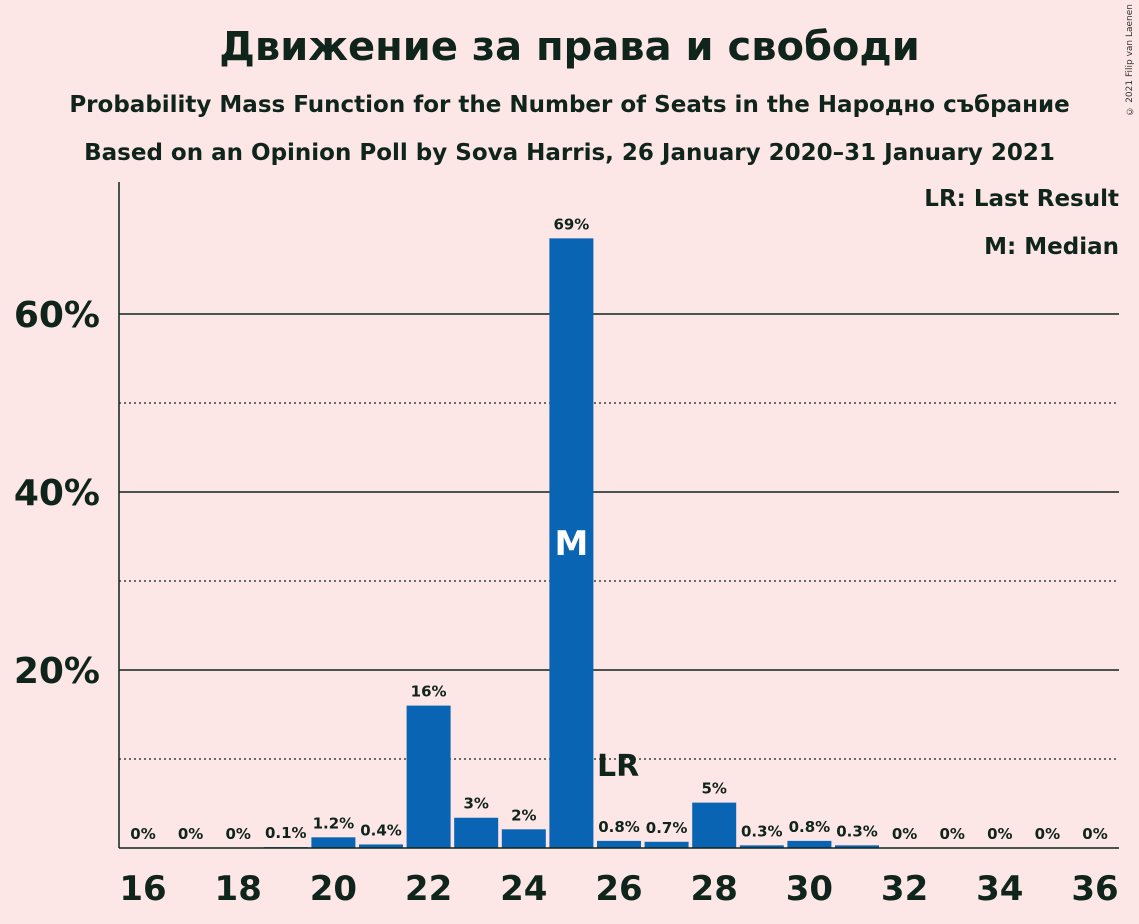 This screenshot has width=1139, height=924. Describe the element at coordinates (333, 889) in the screenshot. I see `x-tick-label: 20` at that location.